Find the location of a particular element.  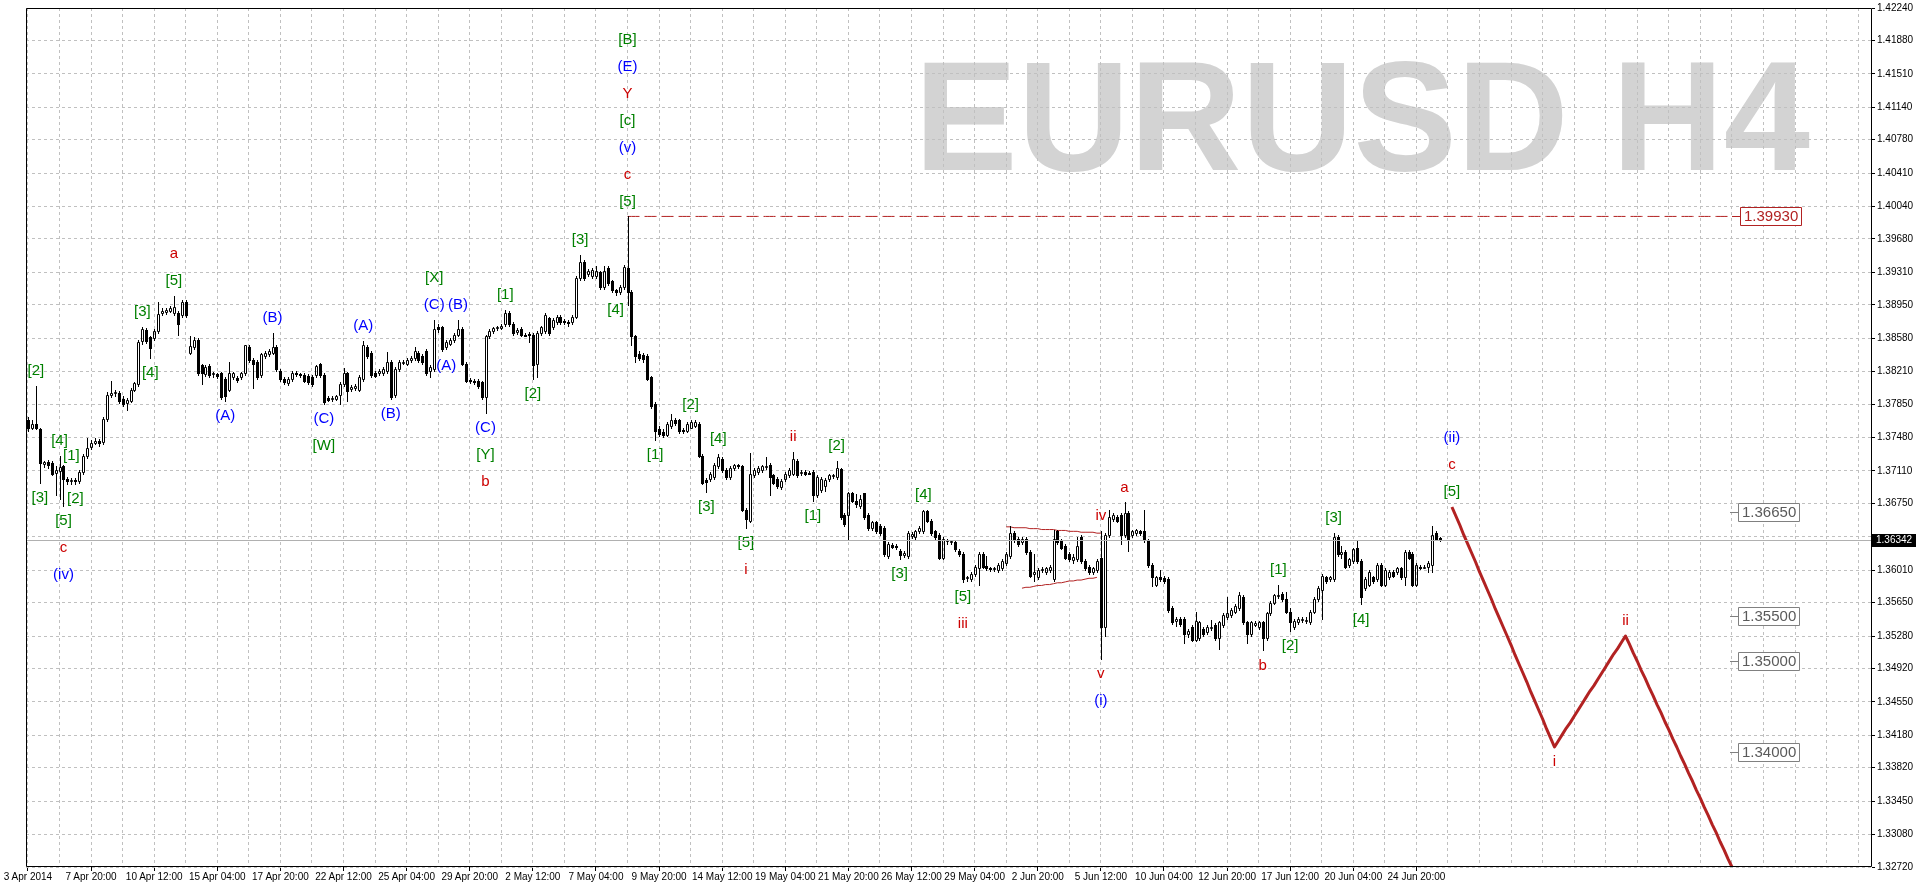

x-tick-label: 29 May 04:00 is located at coordinates (975, 876).